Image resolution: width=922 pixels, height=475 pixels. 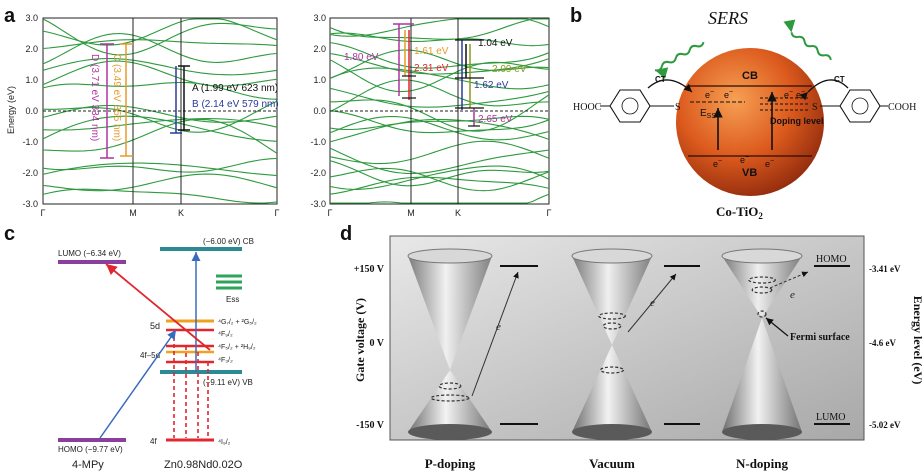 I want to click on molecule-label: 4-MPy, so click(x=88, y=465).